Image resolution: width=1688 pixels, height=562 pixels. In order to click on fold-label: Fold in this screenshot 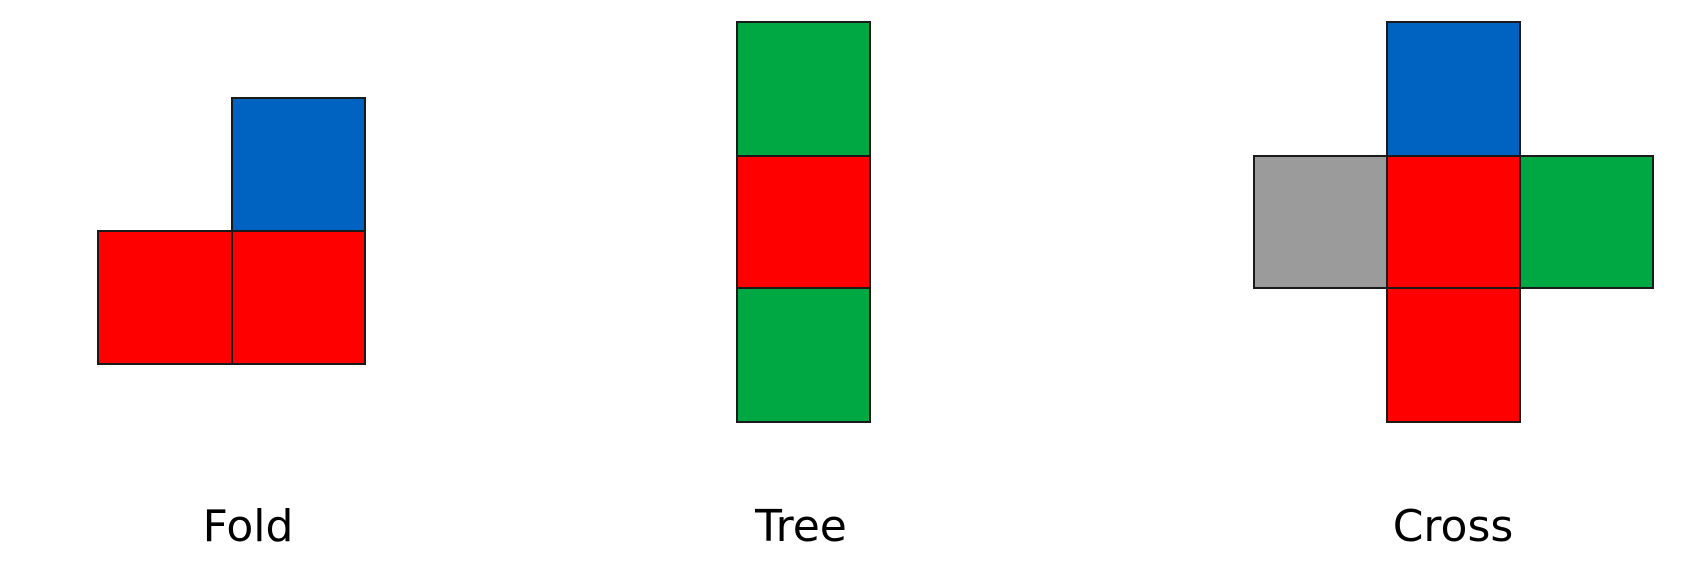, I will do `click(248, 526)`.